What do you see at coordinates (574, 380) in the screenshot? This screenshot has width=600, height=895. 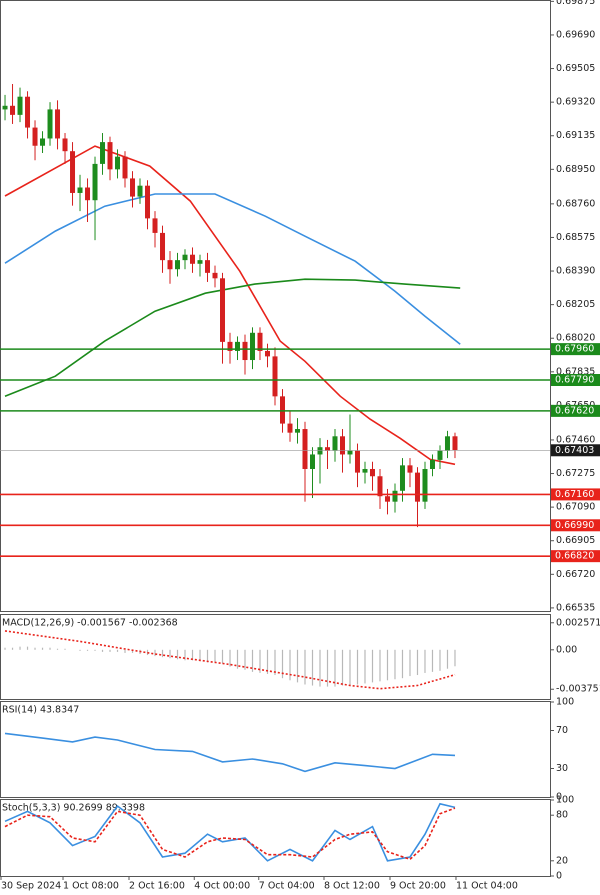 I see `level-label: 0.67790` at bounding box center [574, 380].